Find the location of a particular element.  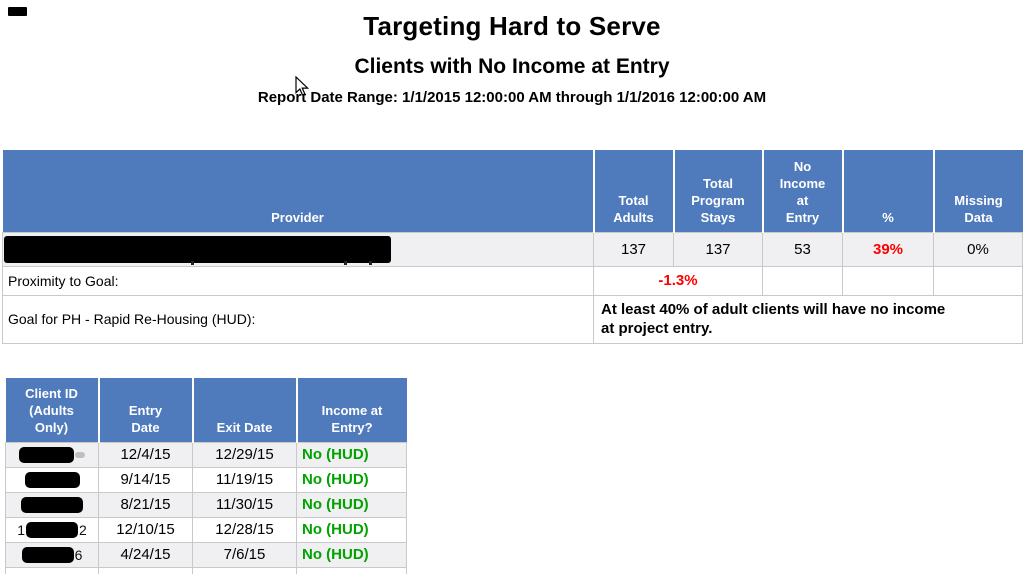

client-id-cell: 1 2 is located at coordinates (52, 529).